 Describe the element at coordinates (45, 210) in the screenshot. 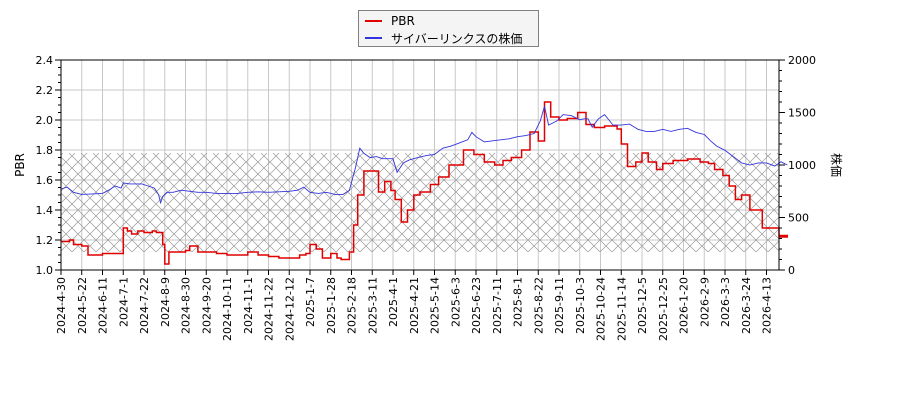

I see `left-tick-label: 1.4` at that location.